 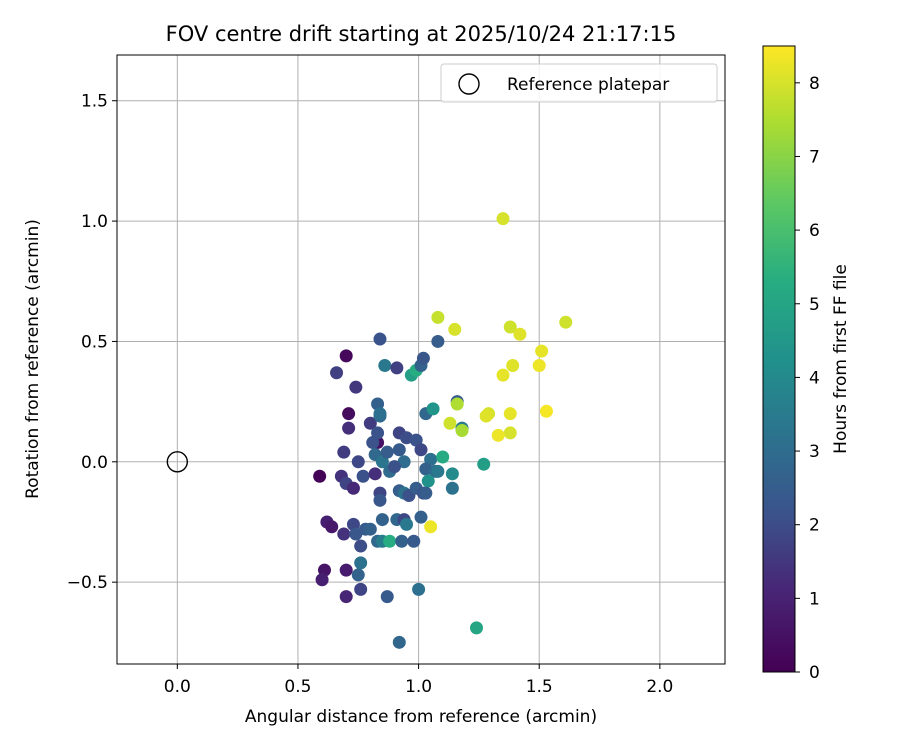 What do you see at coordinates (418, 687) in the screenshot?
I see `x-tick-label: 1.0` at bounding box center [418, 687].